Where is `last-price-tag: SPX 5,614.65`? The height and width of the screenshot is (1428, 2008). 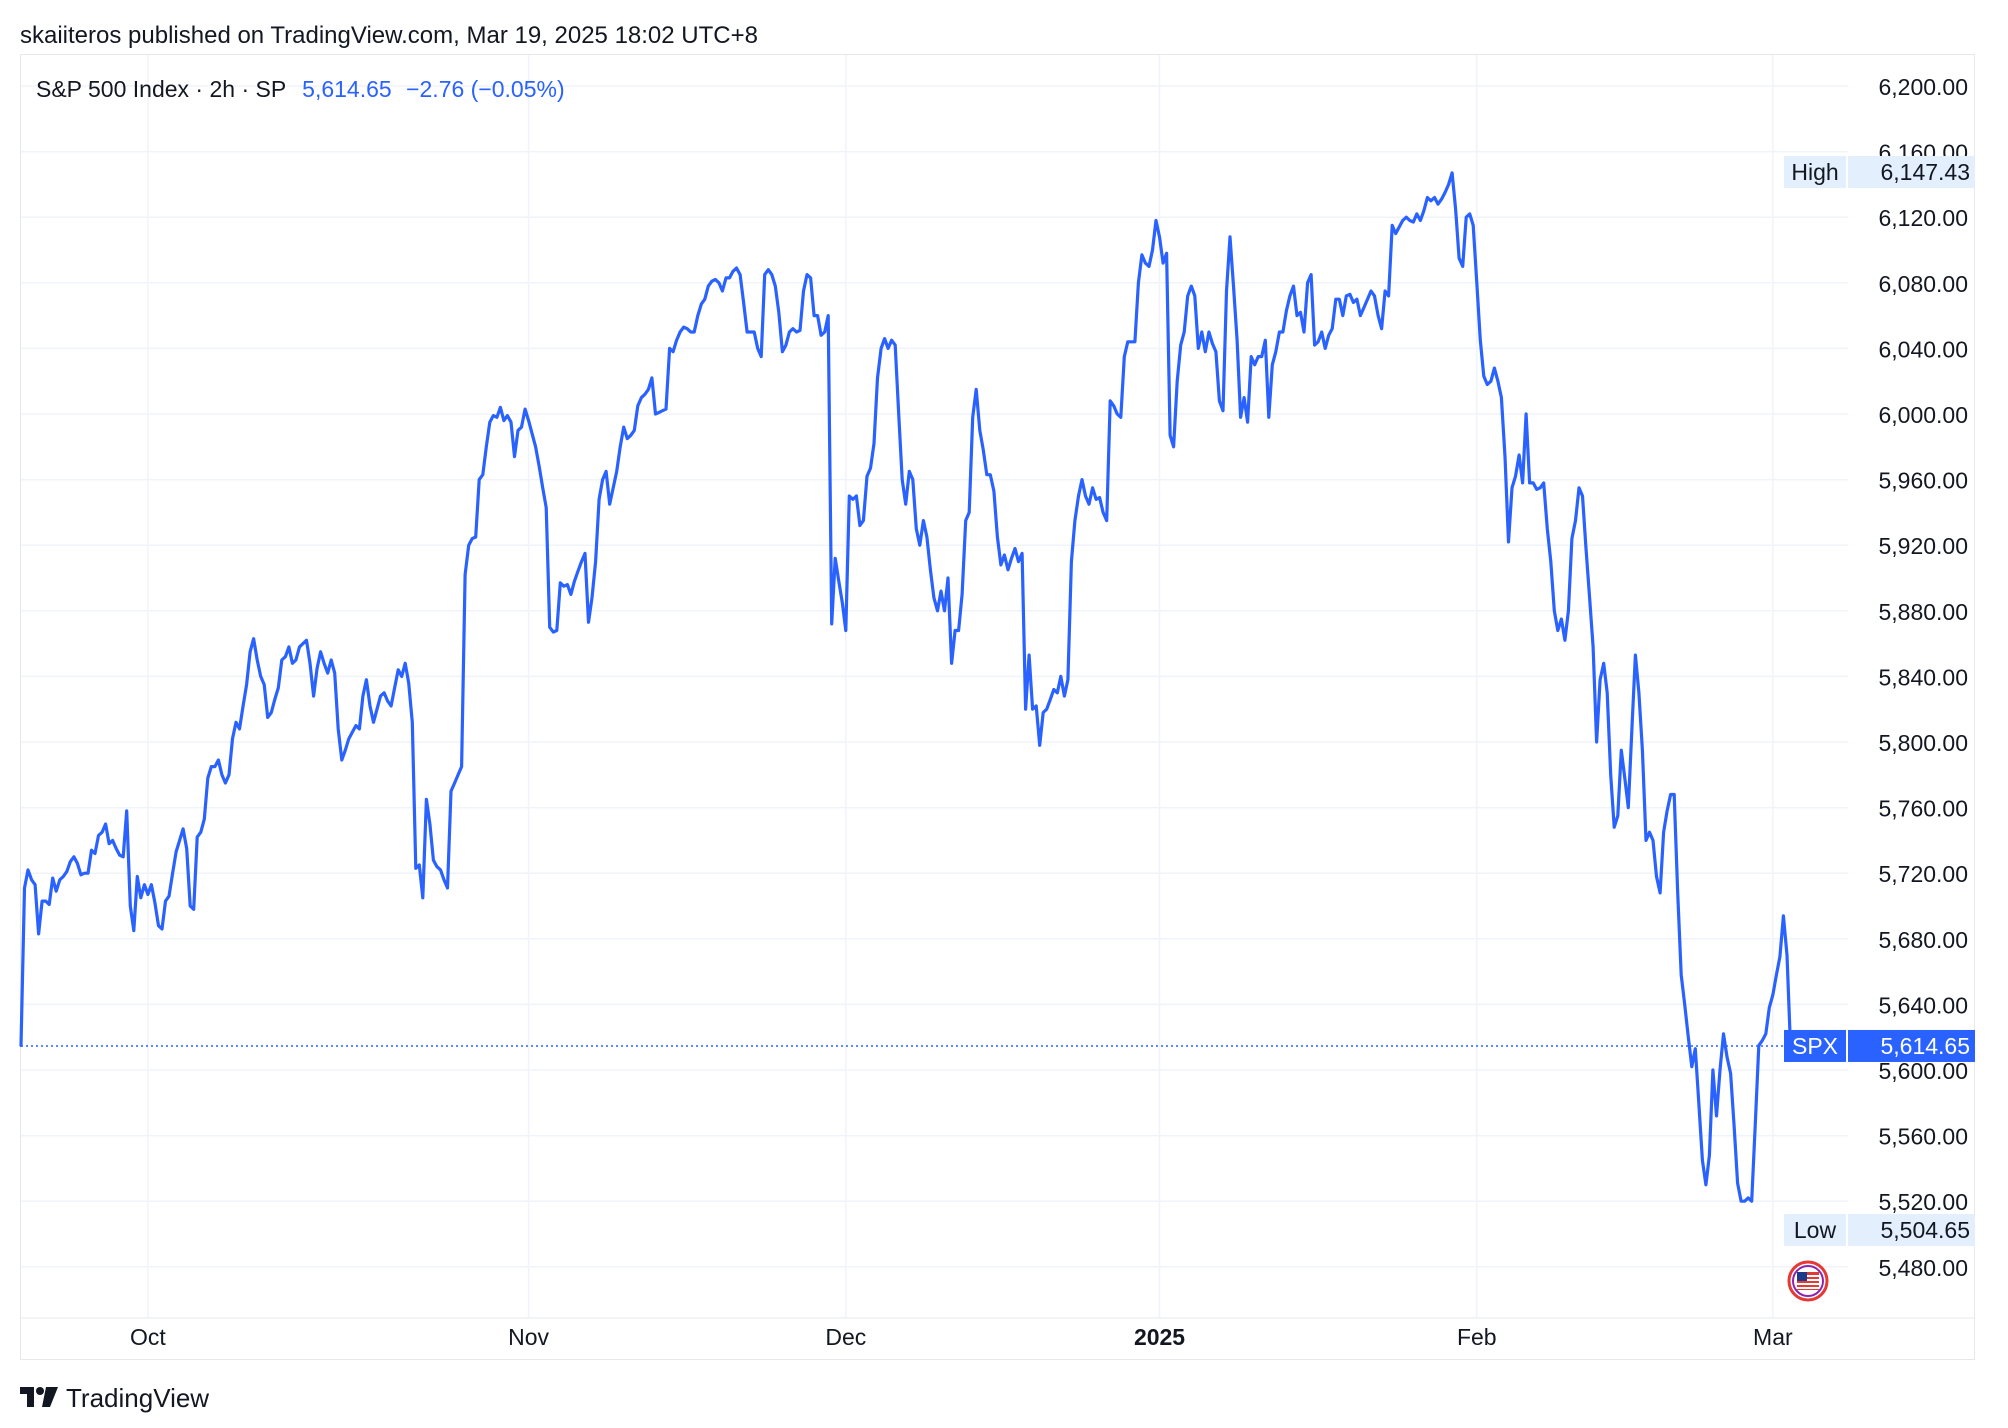 last-price-tag: SPX 5,614.65 is located at coordinates (1879, 1045).